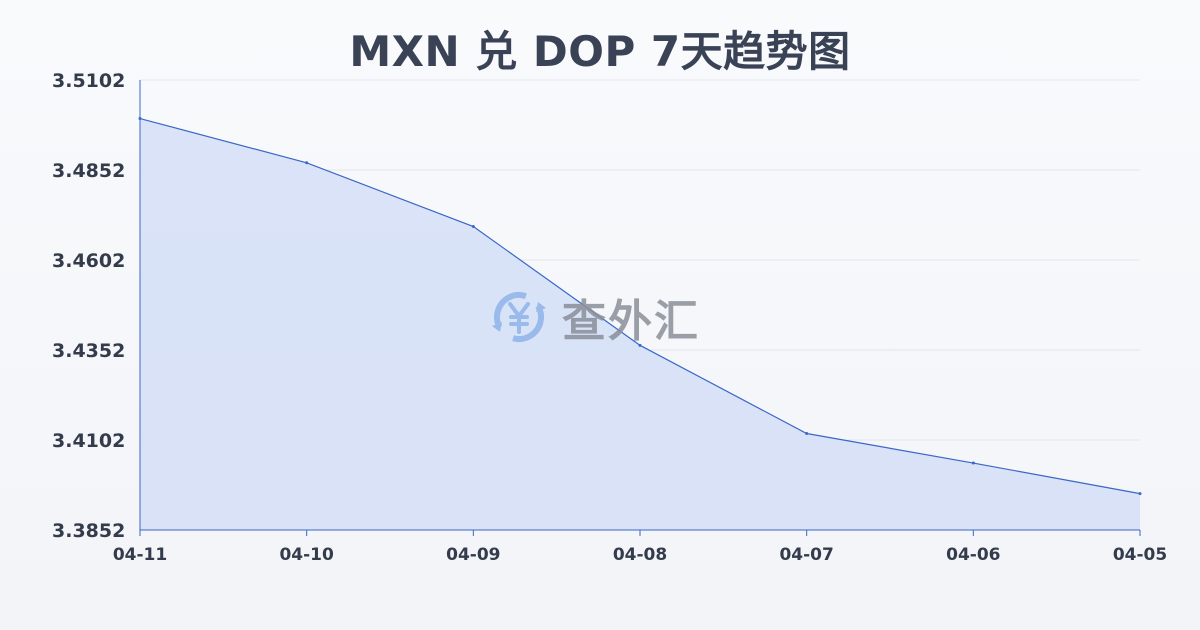  Describe the element at coordinates (140, 555) in the screenshot. I see `x-tick-label: 04-11` at that location.